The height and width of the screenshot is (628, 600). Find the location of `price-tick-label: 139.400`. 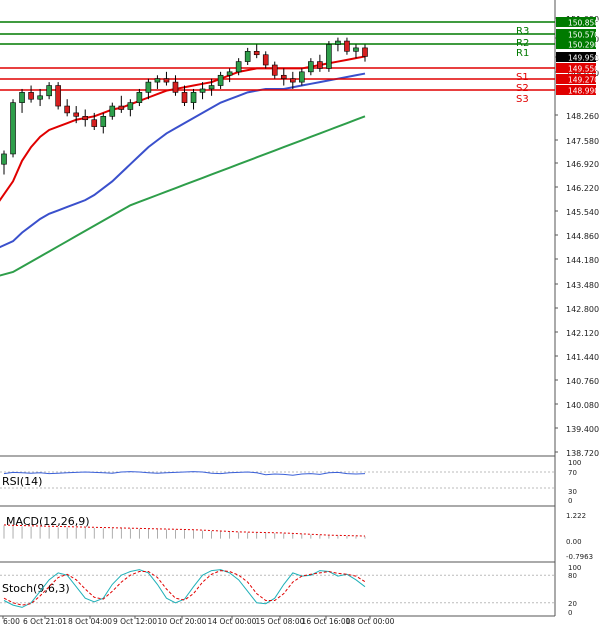

price-tick-label: 139.400 is located at coordinates (582, 429).